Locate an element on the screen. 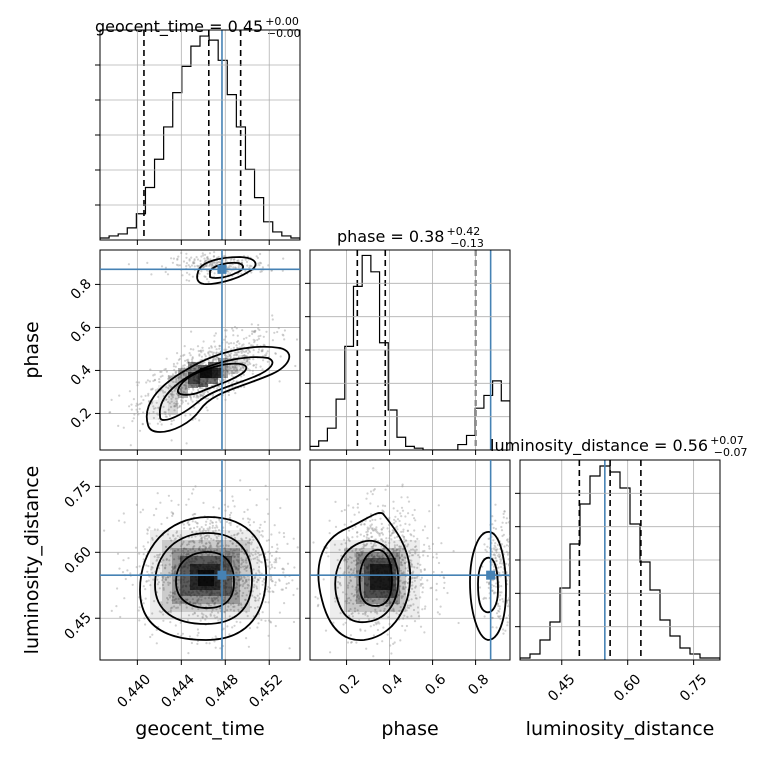 Image resolution: width=760 pixels, height=760 pixels. y-tick-label: 0.75 is located at coordinates (77, 494).